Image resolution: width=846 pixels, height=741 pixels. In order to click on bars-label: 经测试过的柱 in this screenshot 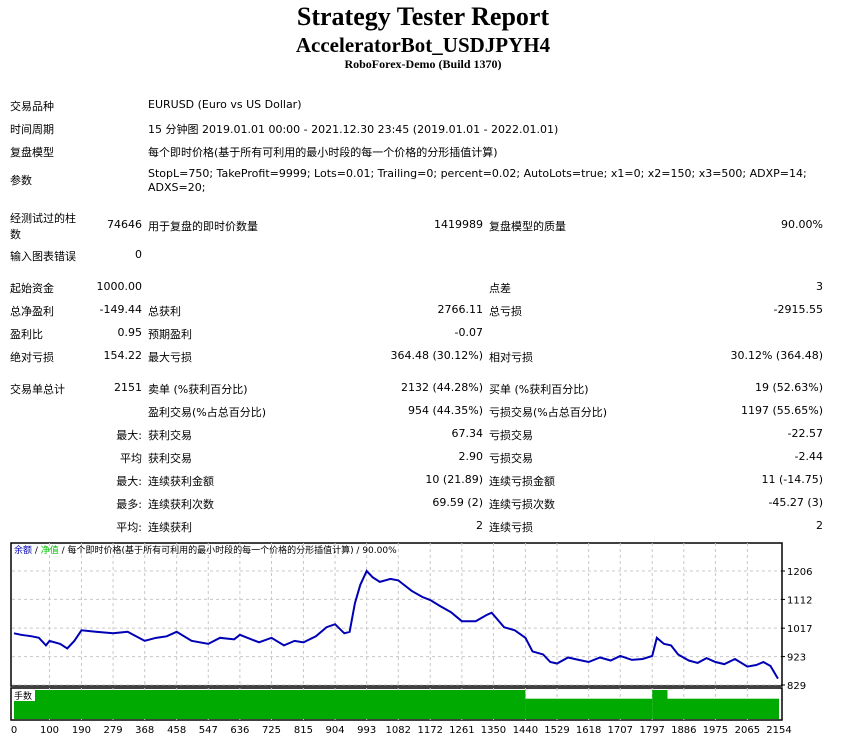, I will do `click(43, 218)`.